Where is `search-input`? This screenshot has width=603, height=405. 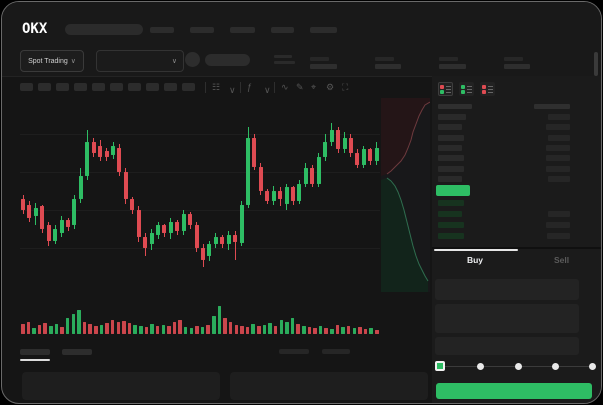
search-input is located at coordinates (104, 29).